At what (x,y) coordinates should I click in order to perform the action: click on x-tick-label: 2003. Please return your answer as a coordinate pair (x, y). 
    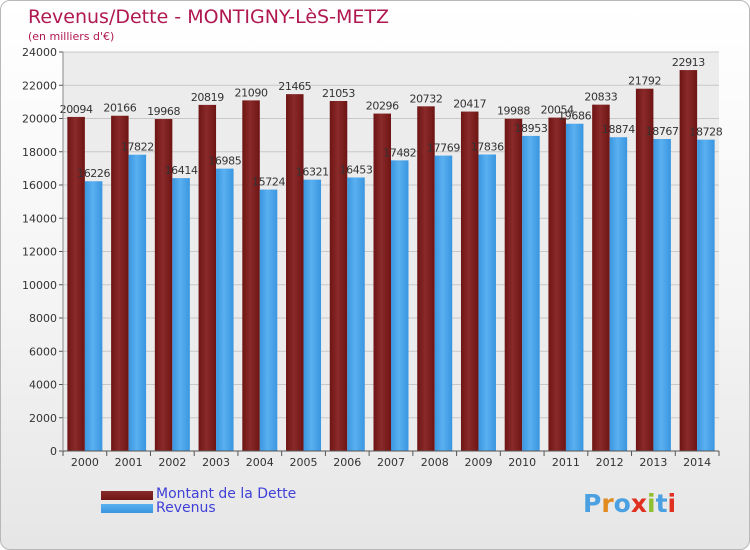
    Looking at the image, I should click on (216, 462).